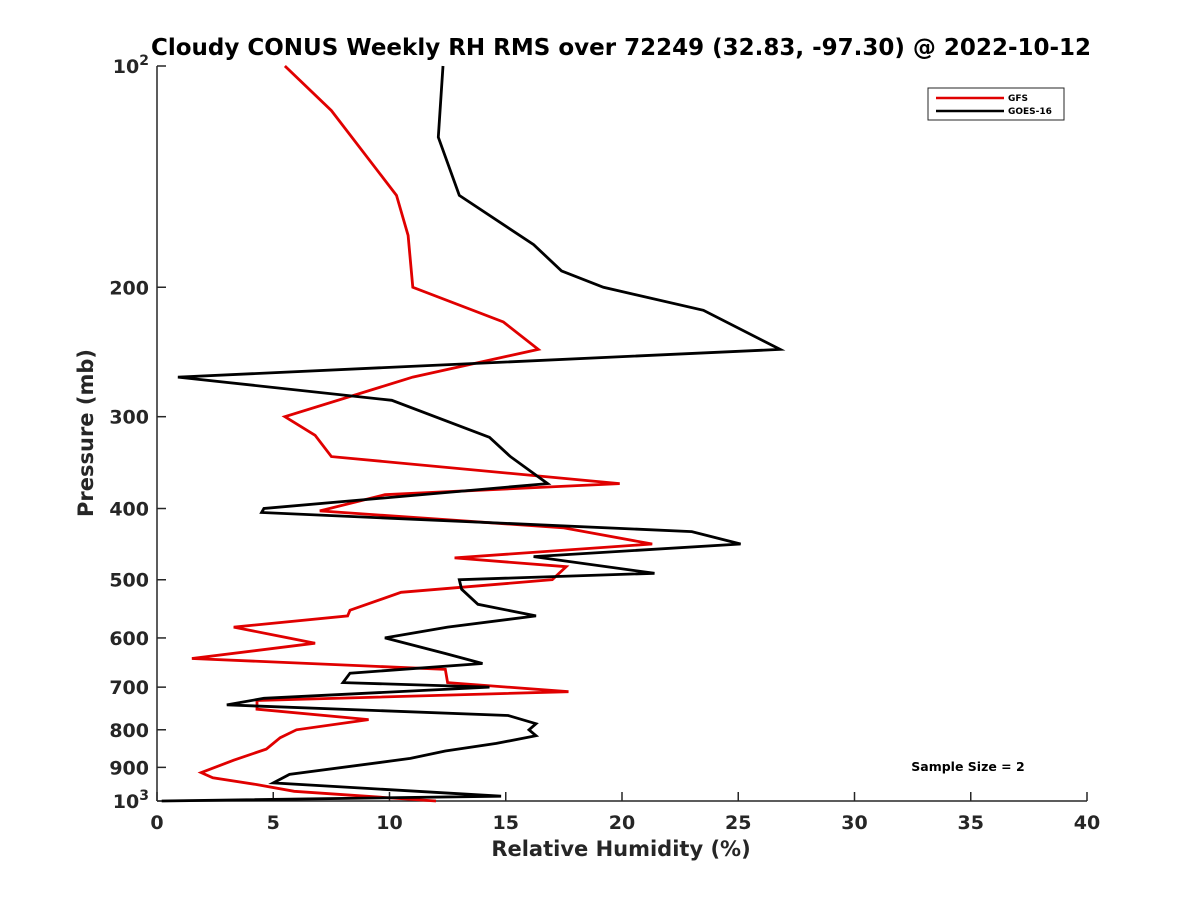 This screenshot has height=900, width=1200. Describe the element at coordinates (1087, 823) in the screenshot. I see `x-tick-label: 40` at that location.